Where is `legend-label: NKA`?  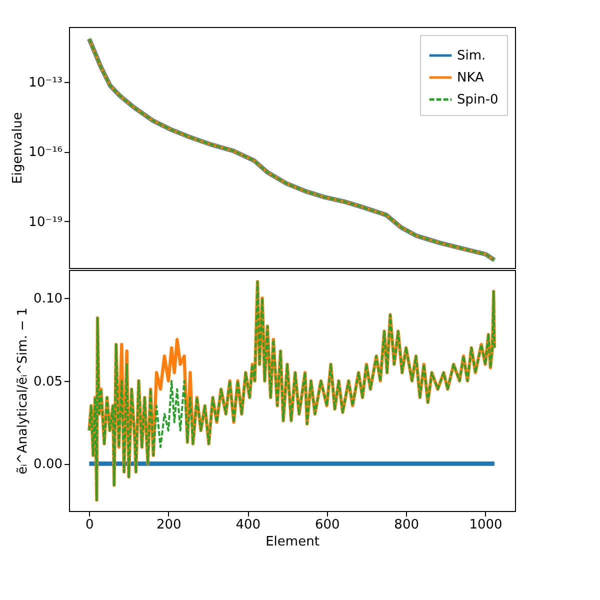
legend-label: NKA is located at coordinates (470, 78).